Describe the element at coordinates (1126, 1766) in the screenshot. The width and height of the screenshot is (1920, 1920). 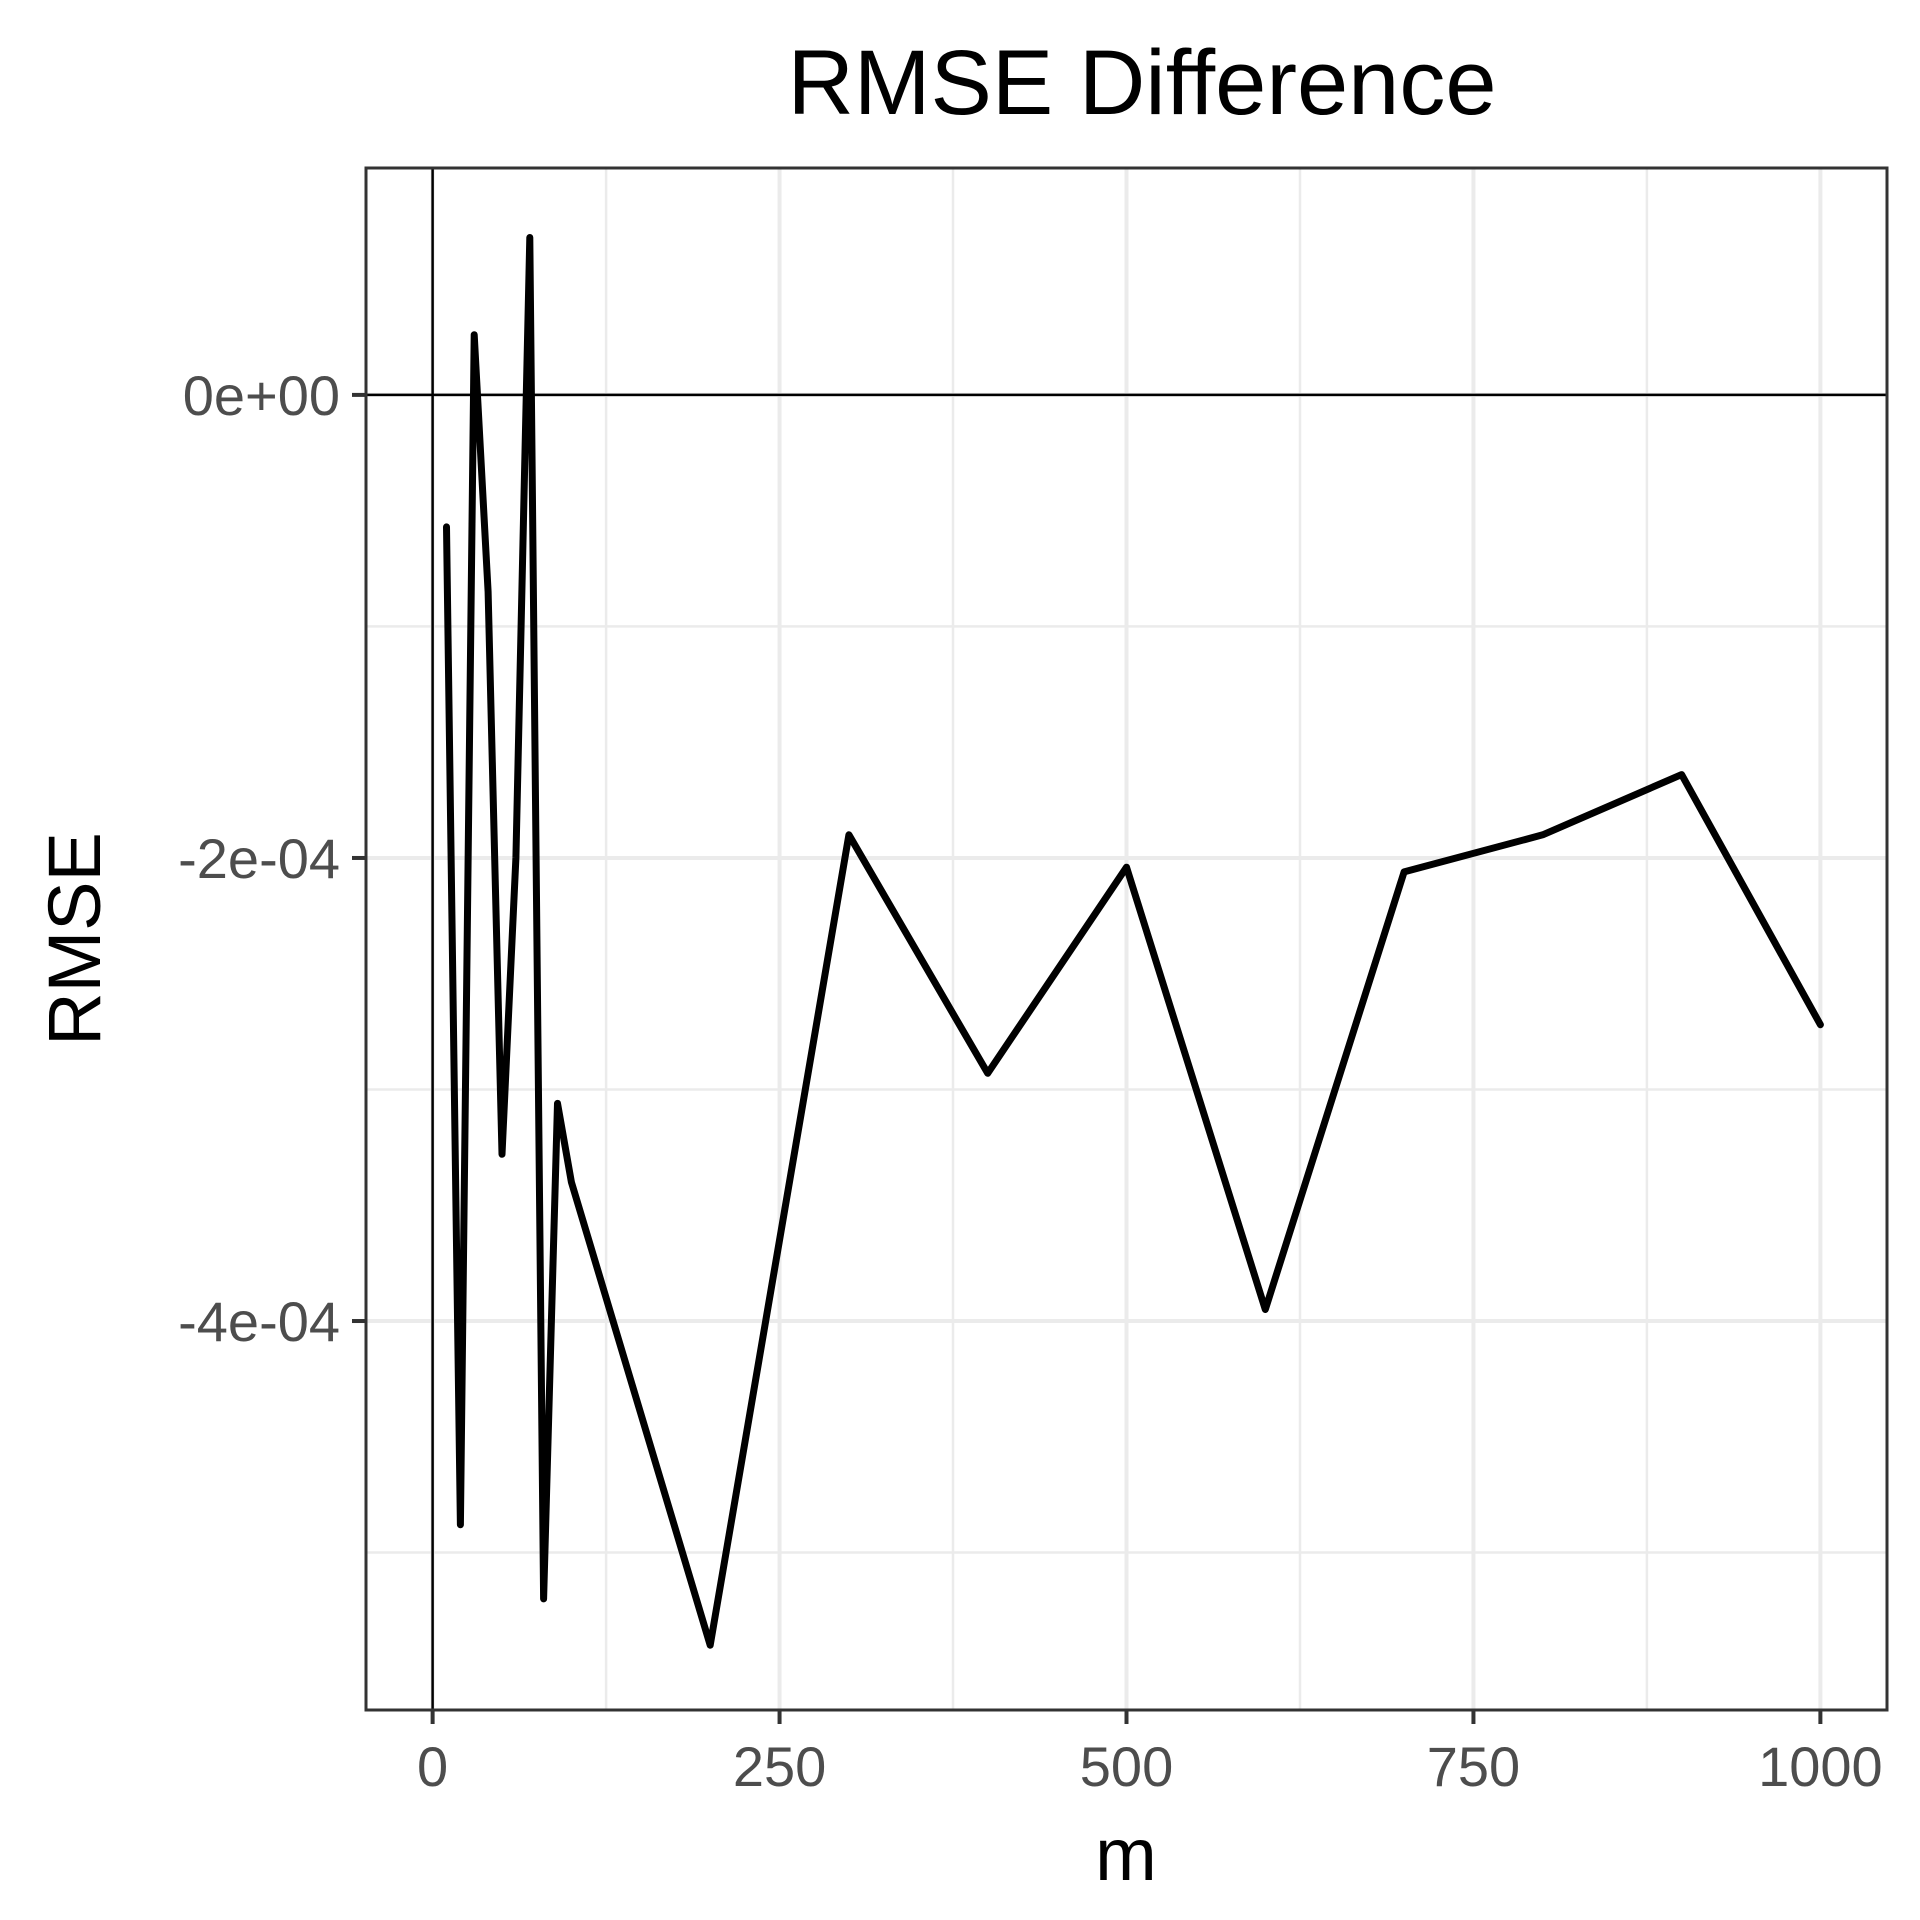
I see `x-tick-label: 500` at that location.